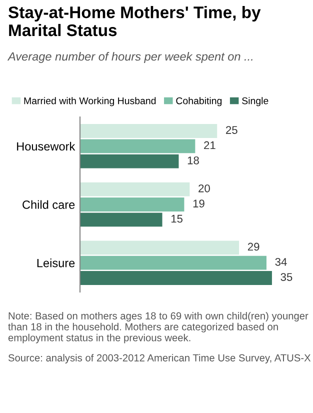 The height and width of the screenshot is (413, 313). What do you see at coordinates (255, 101) in the screenshot?
I see `legend-label: Single` at bounding box center [255, 101].